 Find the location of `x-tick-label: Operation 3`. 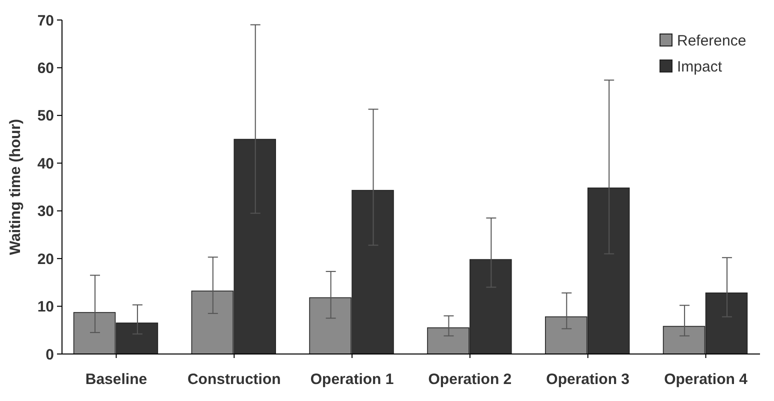

x-tick-label: Operation 3 is located at coordinates (588, 379).